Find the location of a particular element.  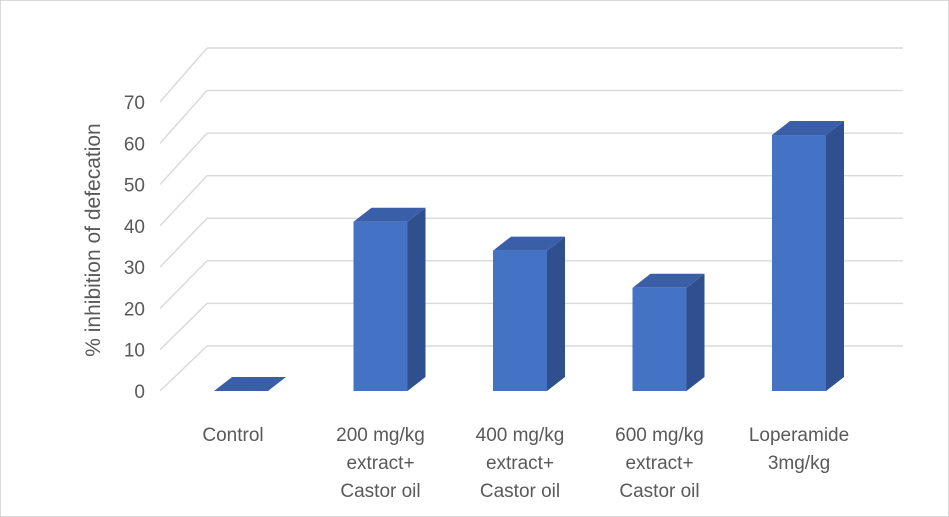

y-axis-ticks: 0 10 20 30 40 50 60 70 is located at coordinates (134, 248).